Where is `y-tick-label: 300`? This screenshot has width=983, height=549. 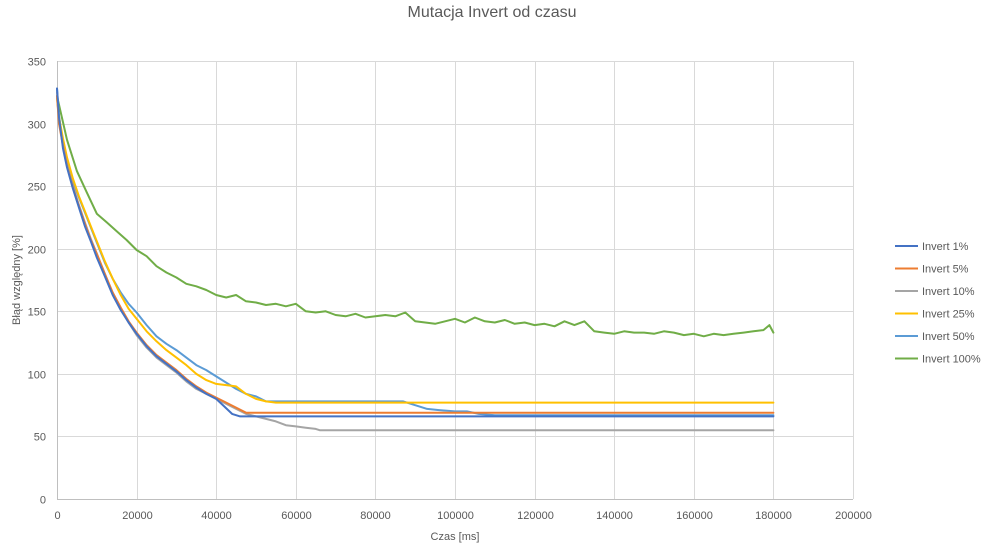 y-tick-label: 300 is located at coordinates (37, 126).